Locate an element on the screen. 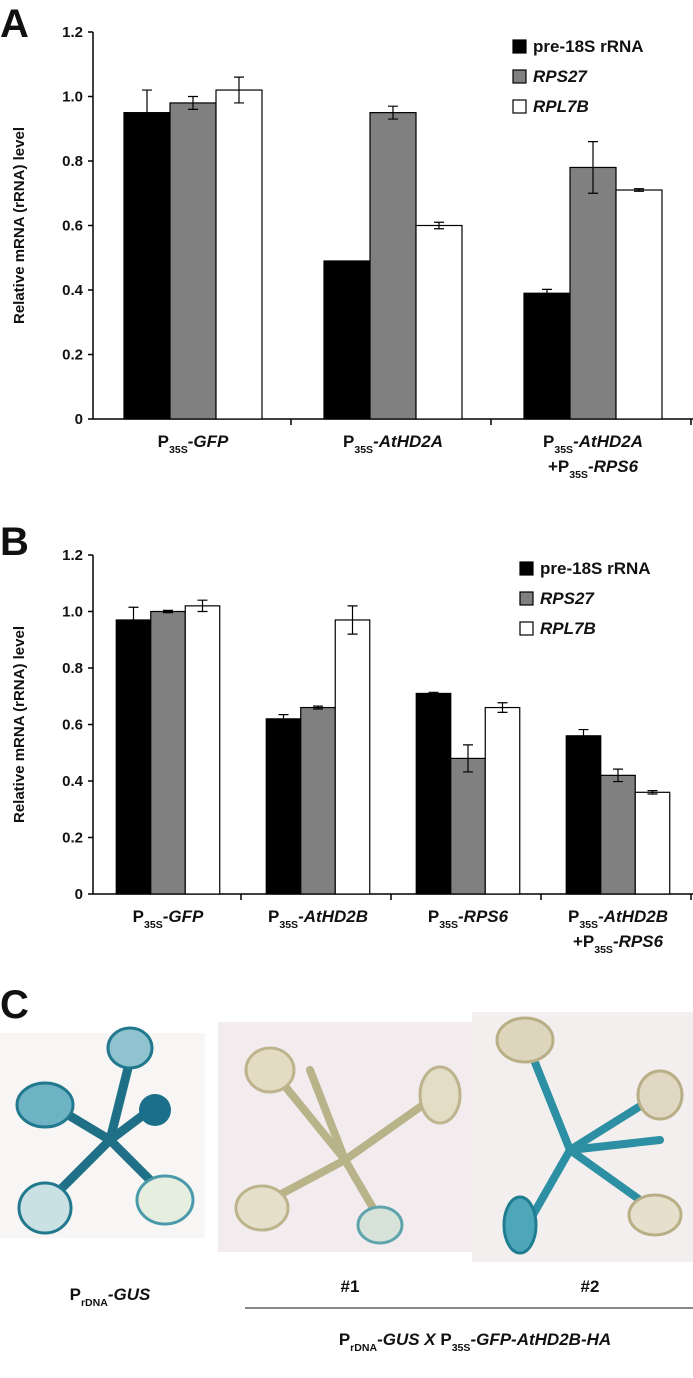  x-tick-label: P35S-AtHD2B is located at coordinates (618, 919).